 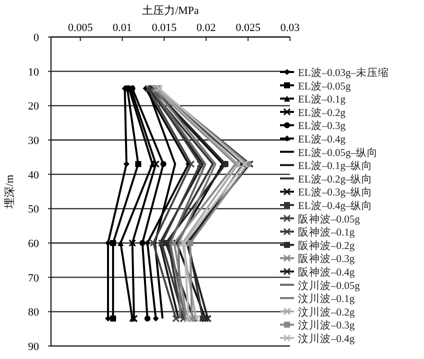 What do you see at coordinates (327, 245) in the screenshot?
I see `legend-label: 阪神波–0.2g` at bounding box center [327, 245].